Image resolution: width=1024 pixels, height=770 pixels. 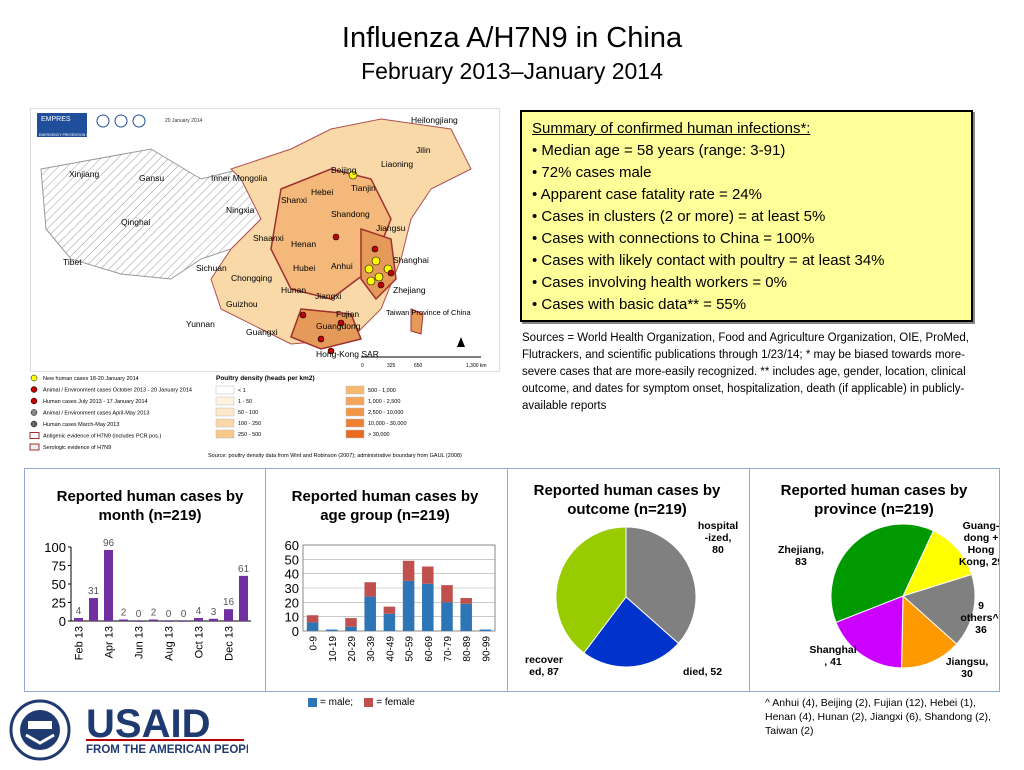 What do you see at coordinates (34, 447) in the screenshot?
I see `legend-symbol` at bounding box center [34, 447].